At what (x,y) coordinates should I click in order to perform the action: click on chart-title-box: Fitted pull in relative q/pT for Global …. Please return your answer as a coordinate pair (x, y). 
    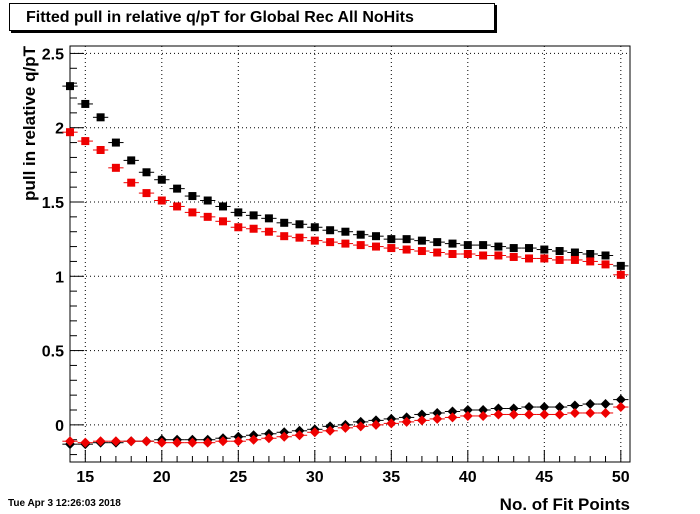
    Looking at the image, I should click on (252, 17).